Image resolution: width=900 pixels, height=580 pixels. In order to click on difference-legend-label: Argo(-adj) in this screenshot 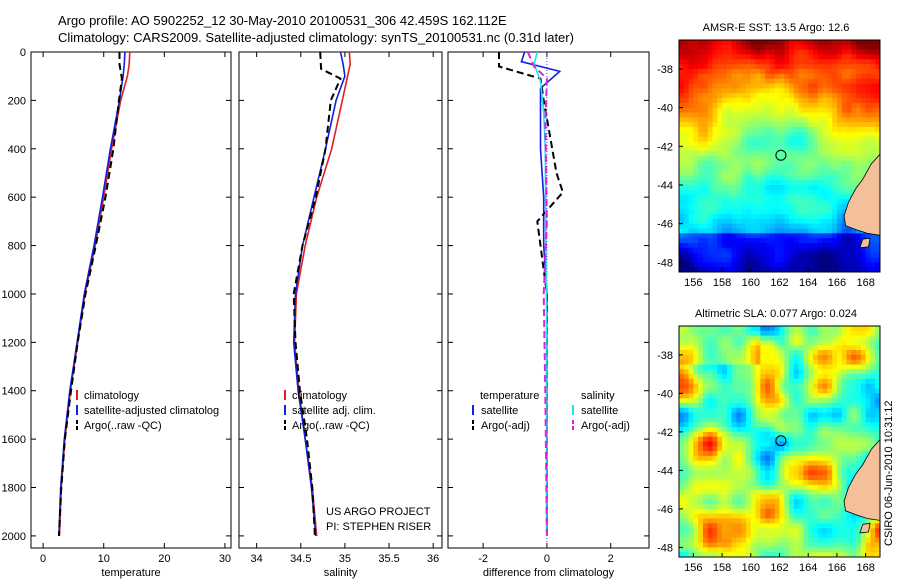, I will do `click(505, 426)`.